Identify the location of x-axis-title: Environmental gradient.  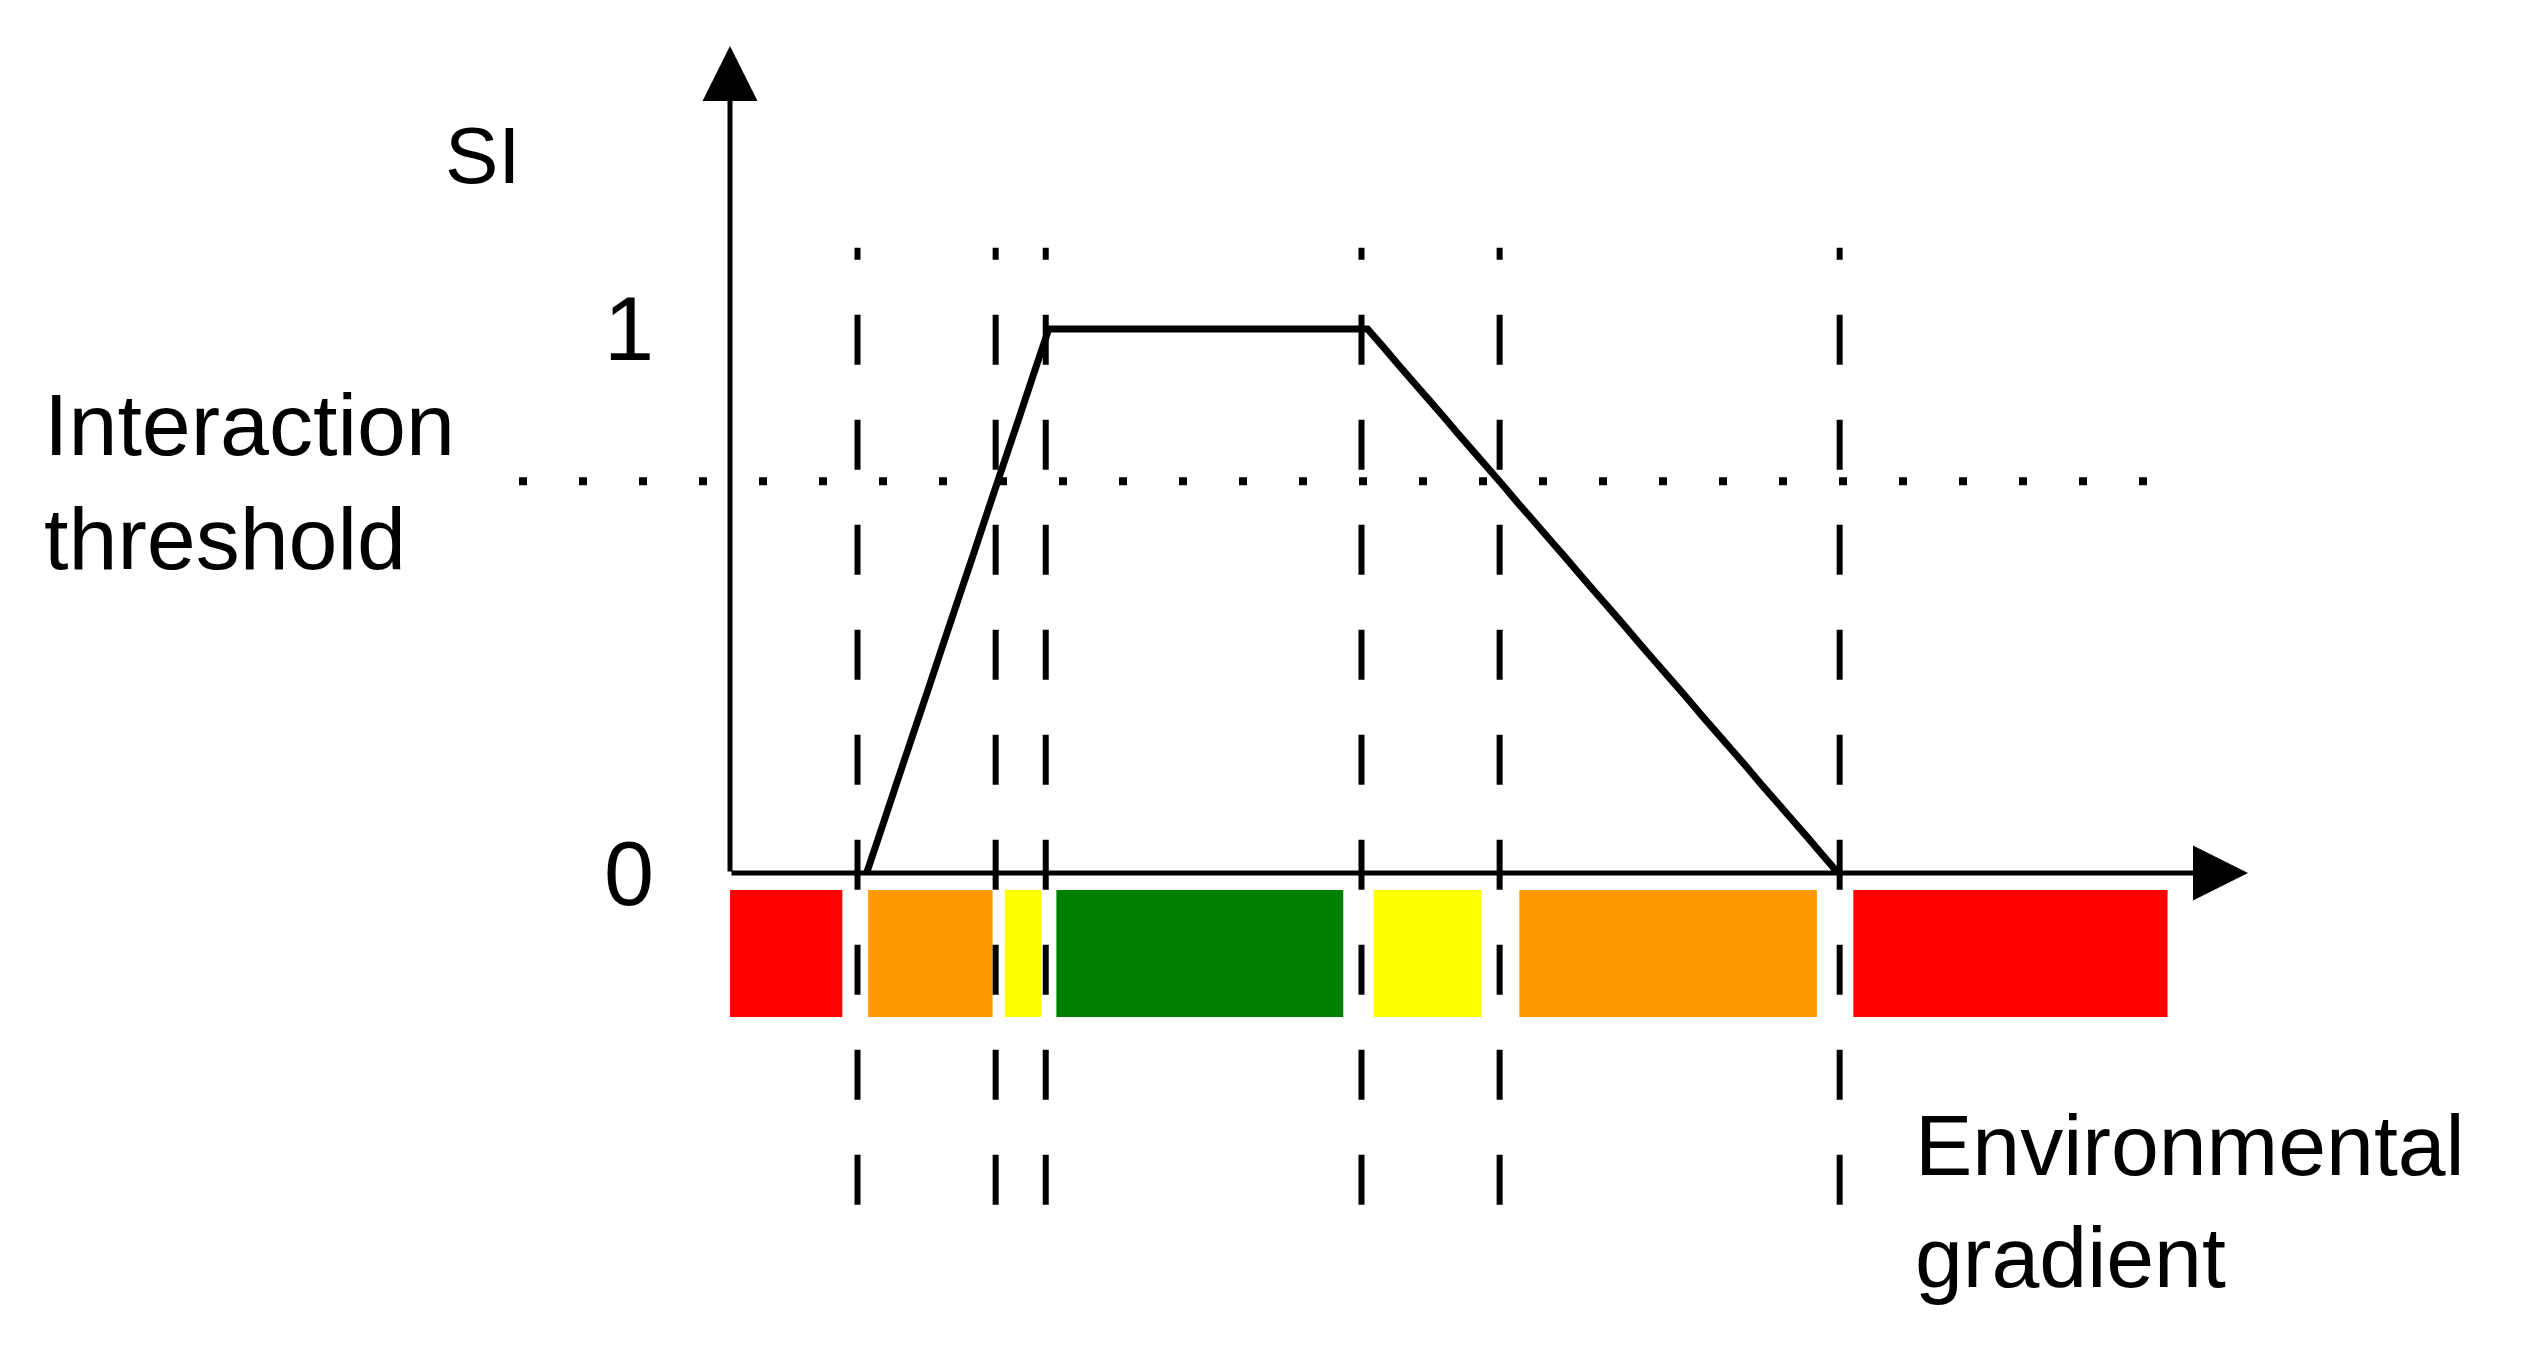
(2190, 1201).